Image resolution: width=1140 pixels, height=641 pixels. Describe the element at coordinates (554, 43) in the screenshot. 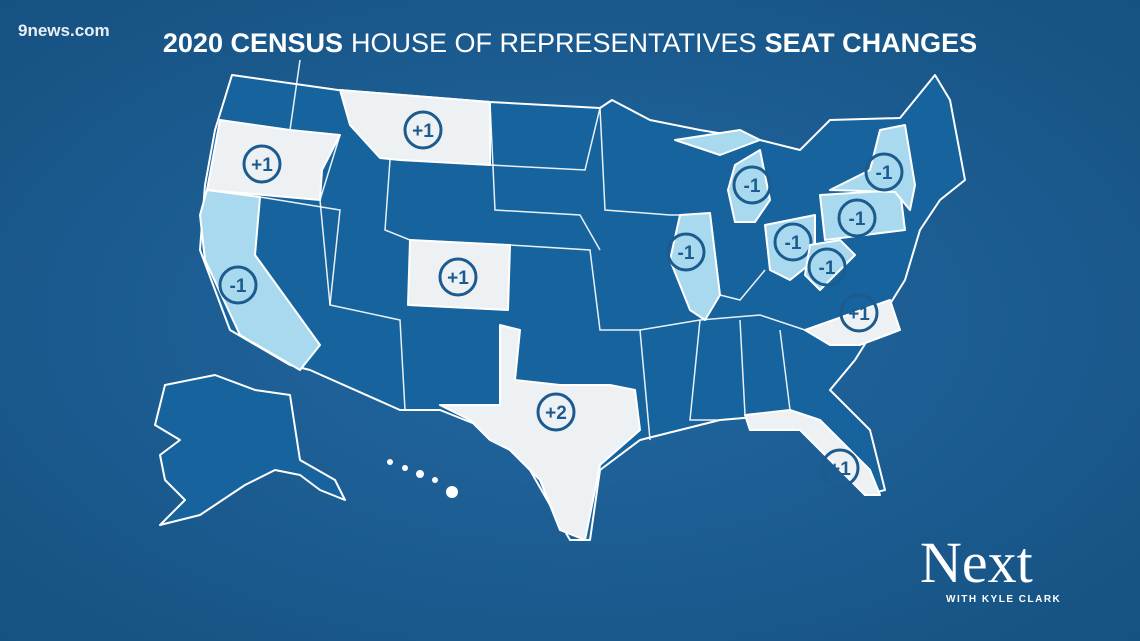

I see `title-regular: HOUSE OF REPRESENTATIVES` at that location.